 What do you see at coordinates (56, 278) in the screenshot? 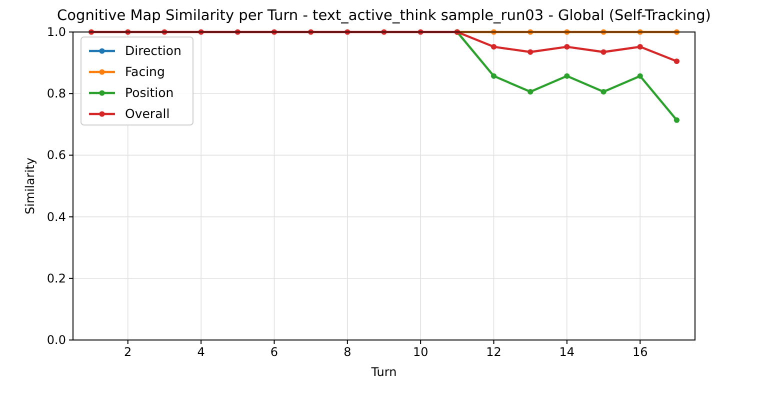
I see `y-tick-label: 0.2` at bounding box center [56, 278].